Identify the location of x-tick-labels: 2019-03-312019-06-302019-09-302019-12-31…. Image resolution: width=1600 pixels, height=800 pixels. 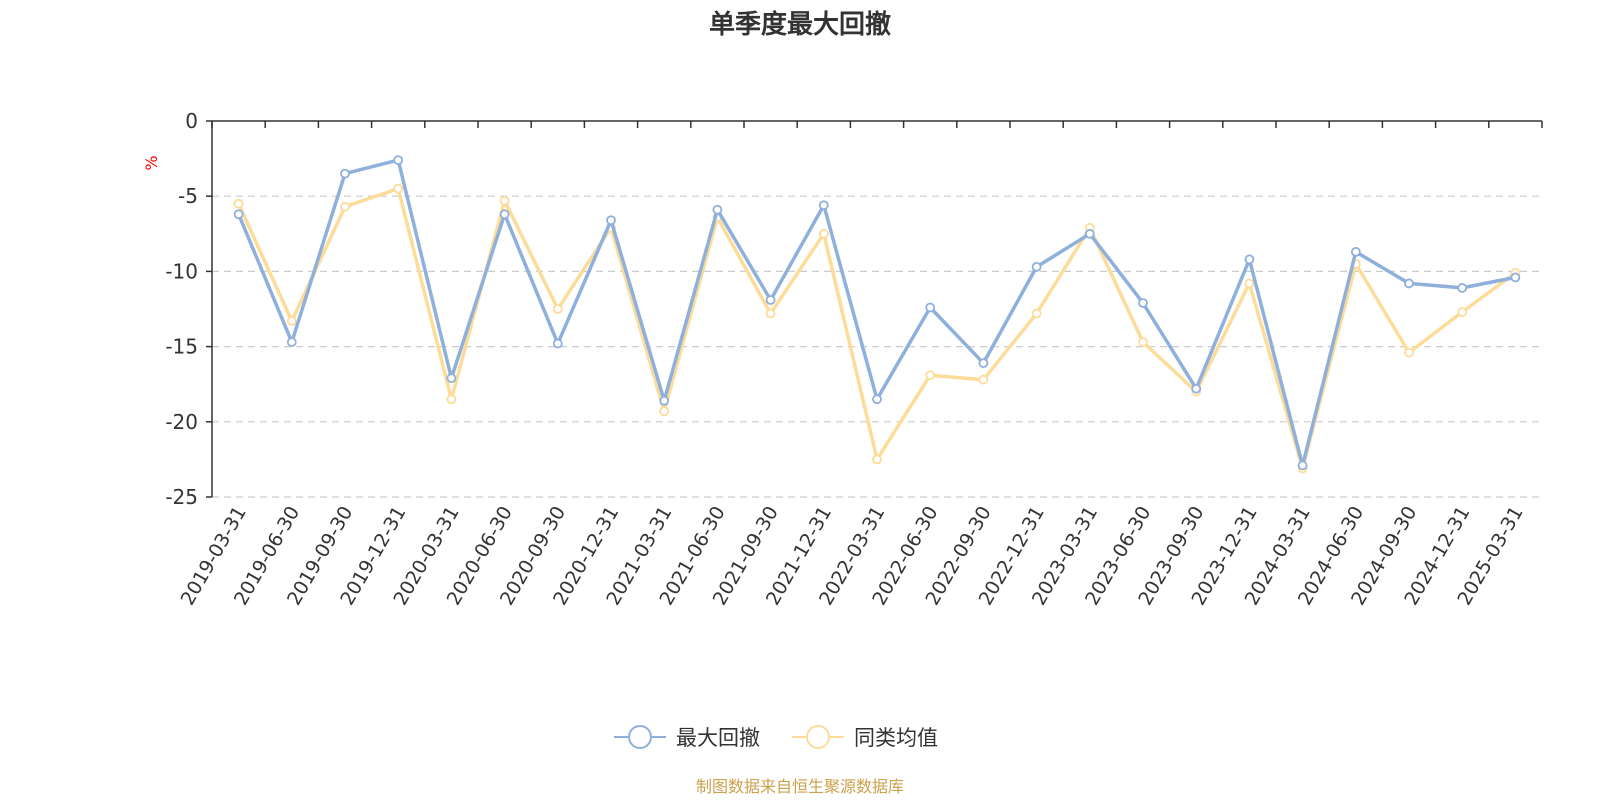
(852, 555).